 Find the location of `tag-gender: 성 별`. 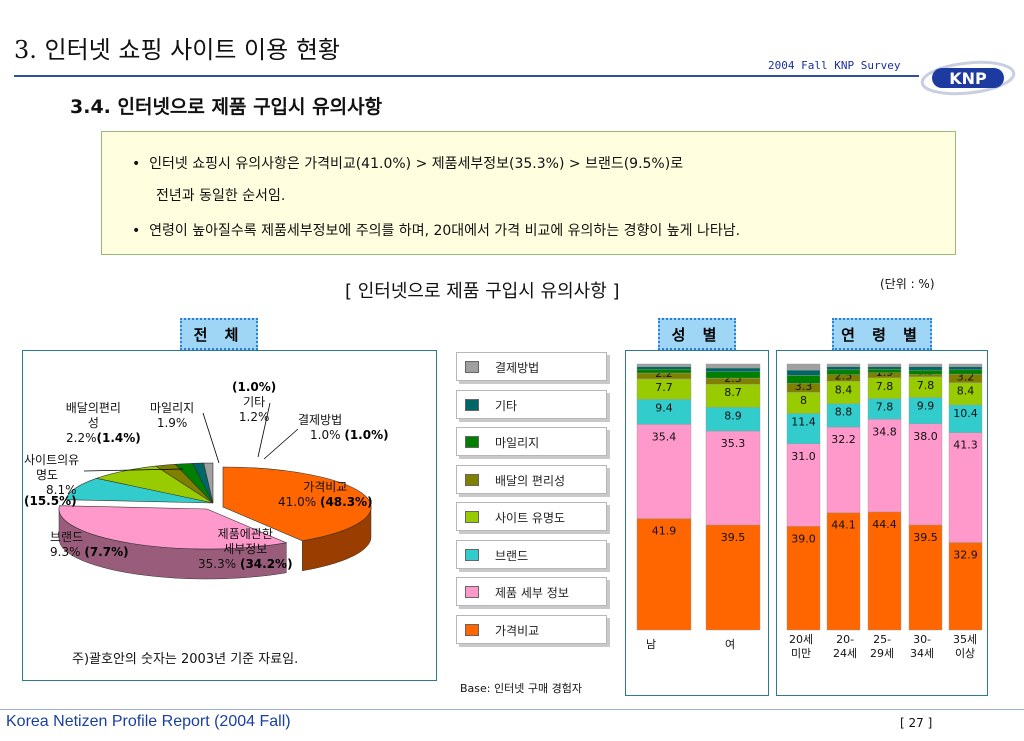

tag-gender: 성 별 is located at coordinates (697, 334).